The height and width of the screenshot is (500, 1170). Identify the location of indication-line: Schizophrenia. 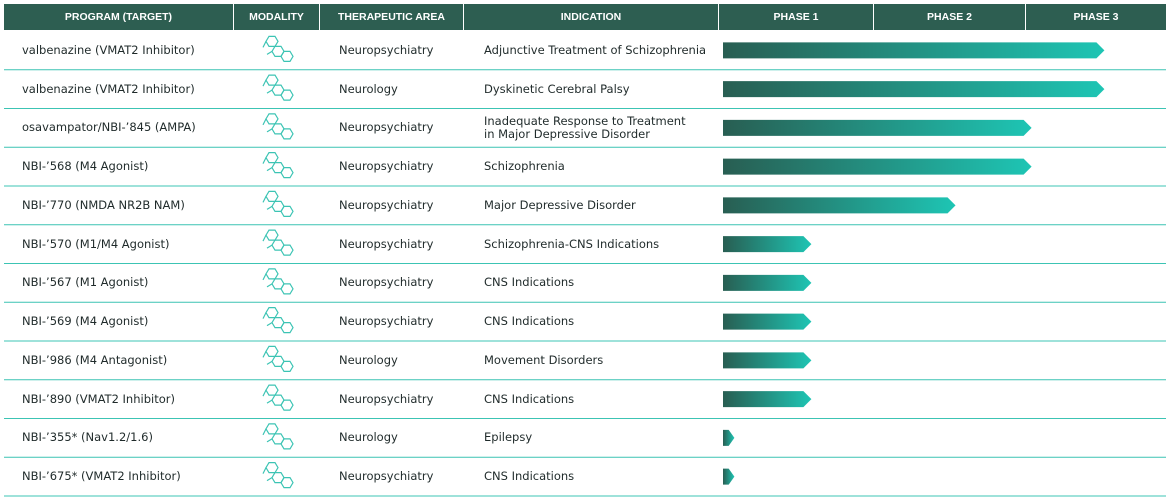
(524, 166).